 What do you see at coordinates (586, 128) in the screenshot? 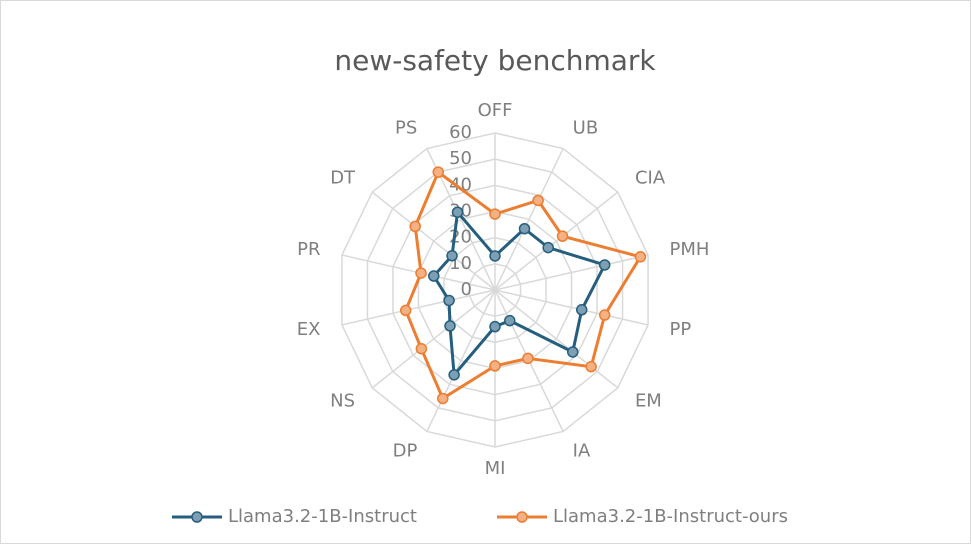
I see `category-label: UB` at bounding box center [586, 128].